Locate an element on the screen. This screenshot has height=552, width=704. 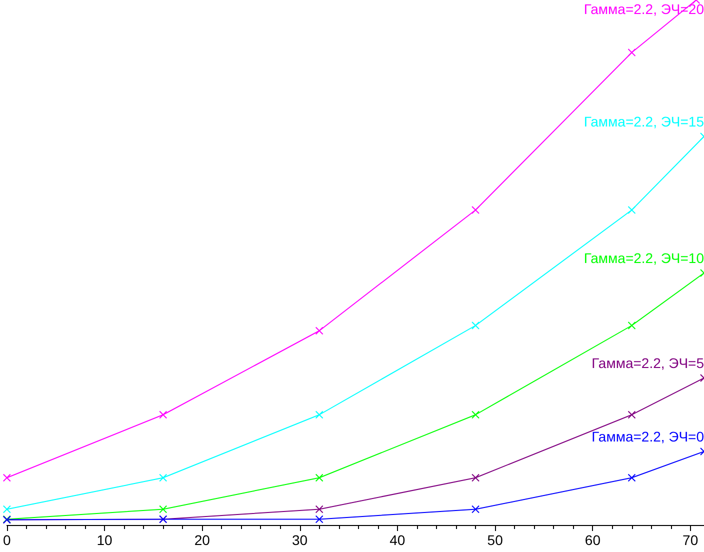
x-tick-label: 50 is located at coordinates (495, 540).